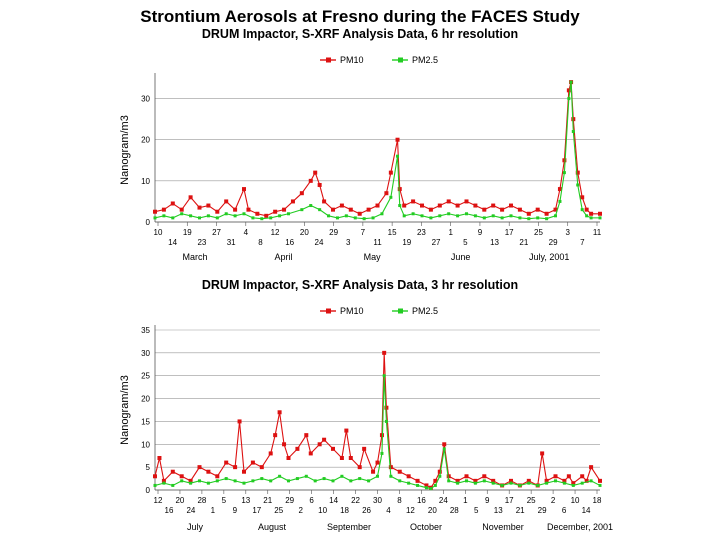 The height and width of the screenshot is (540, 720). I want to click on chart-1-x-tick-label: 1, so click(450, 232).